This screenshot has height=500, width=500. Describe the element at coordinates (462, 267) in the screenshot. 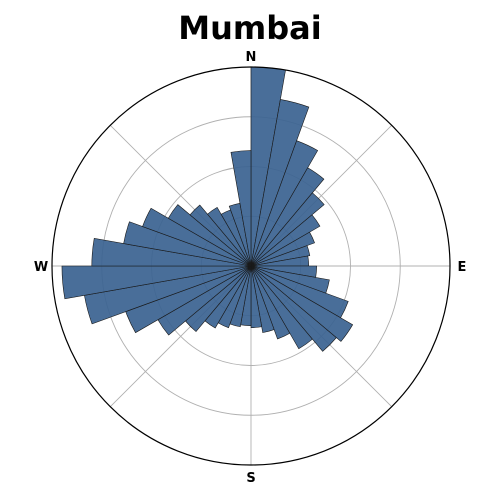

I see `direction-label-e: E` at that location.